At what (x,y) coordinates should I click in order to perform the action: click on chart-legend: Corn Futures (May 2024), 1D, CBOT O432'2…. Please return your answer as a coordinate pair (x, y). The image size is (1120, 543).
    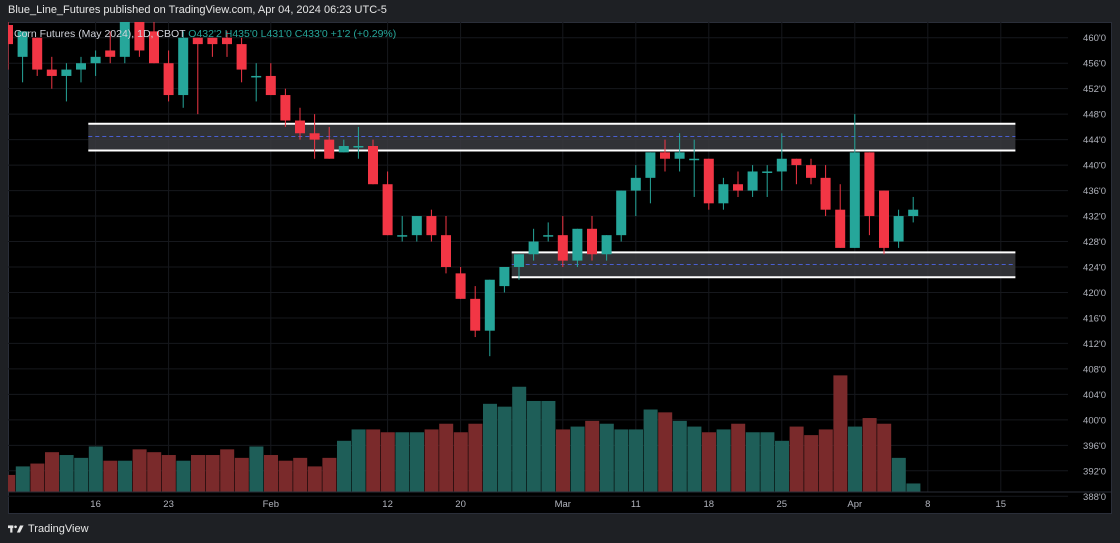
    Looking at the image, I should click on (205, 34).